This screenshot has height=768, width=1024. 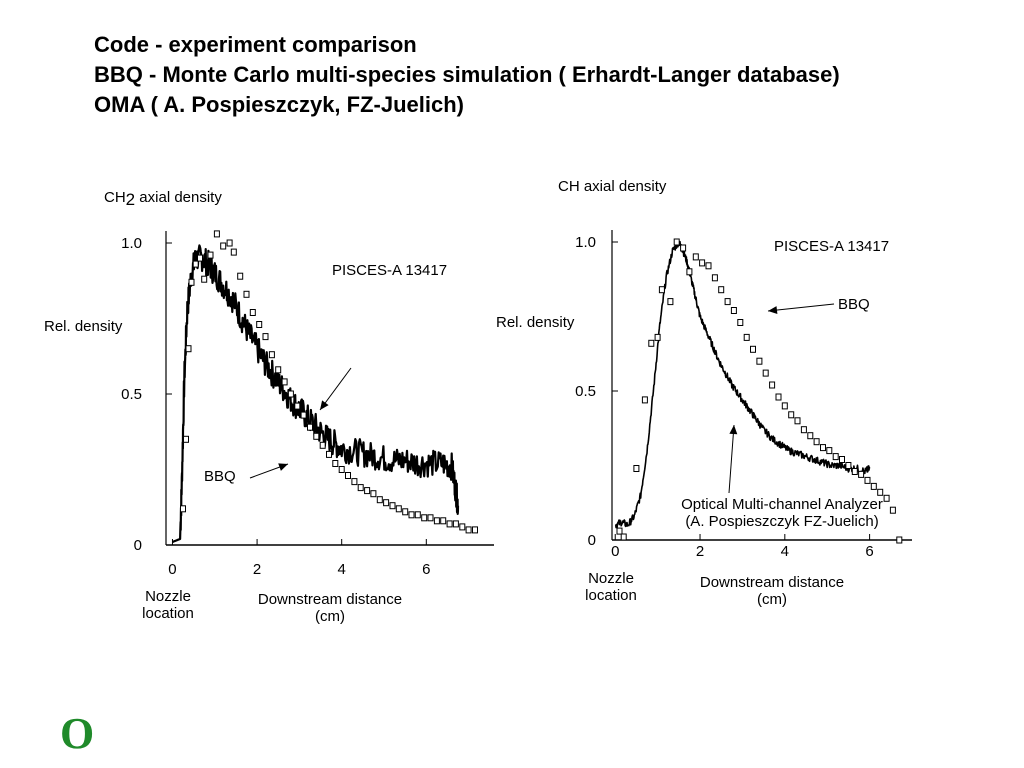 What do you see at coordinates (782, 521) in the screenshot?
I see `right-oma-line2: (A. Pospieszczyk FZ-Juelich)` at bounding box center [782, 521].